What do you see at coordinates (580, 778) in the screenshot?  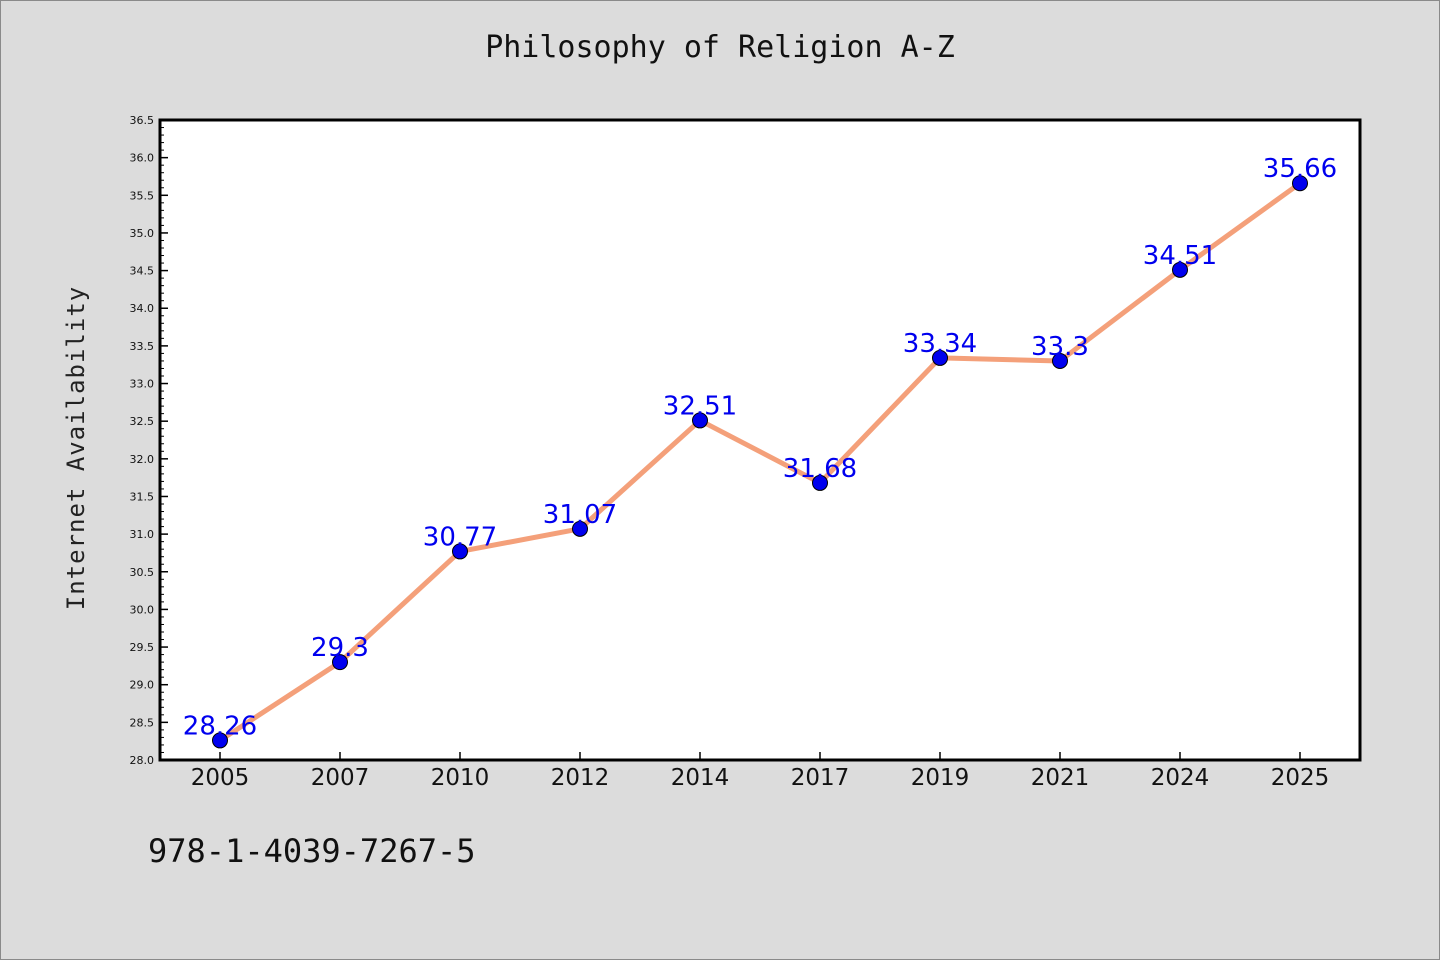 I see `x-tick-label: 2012` at bounding box center [580, 778].